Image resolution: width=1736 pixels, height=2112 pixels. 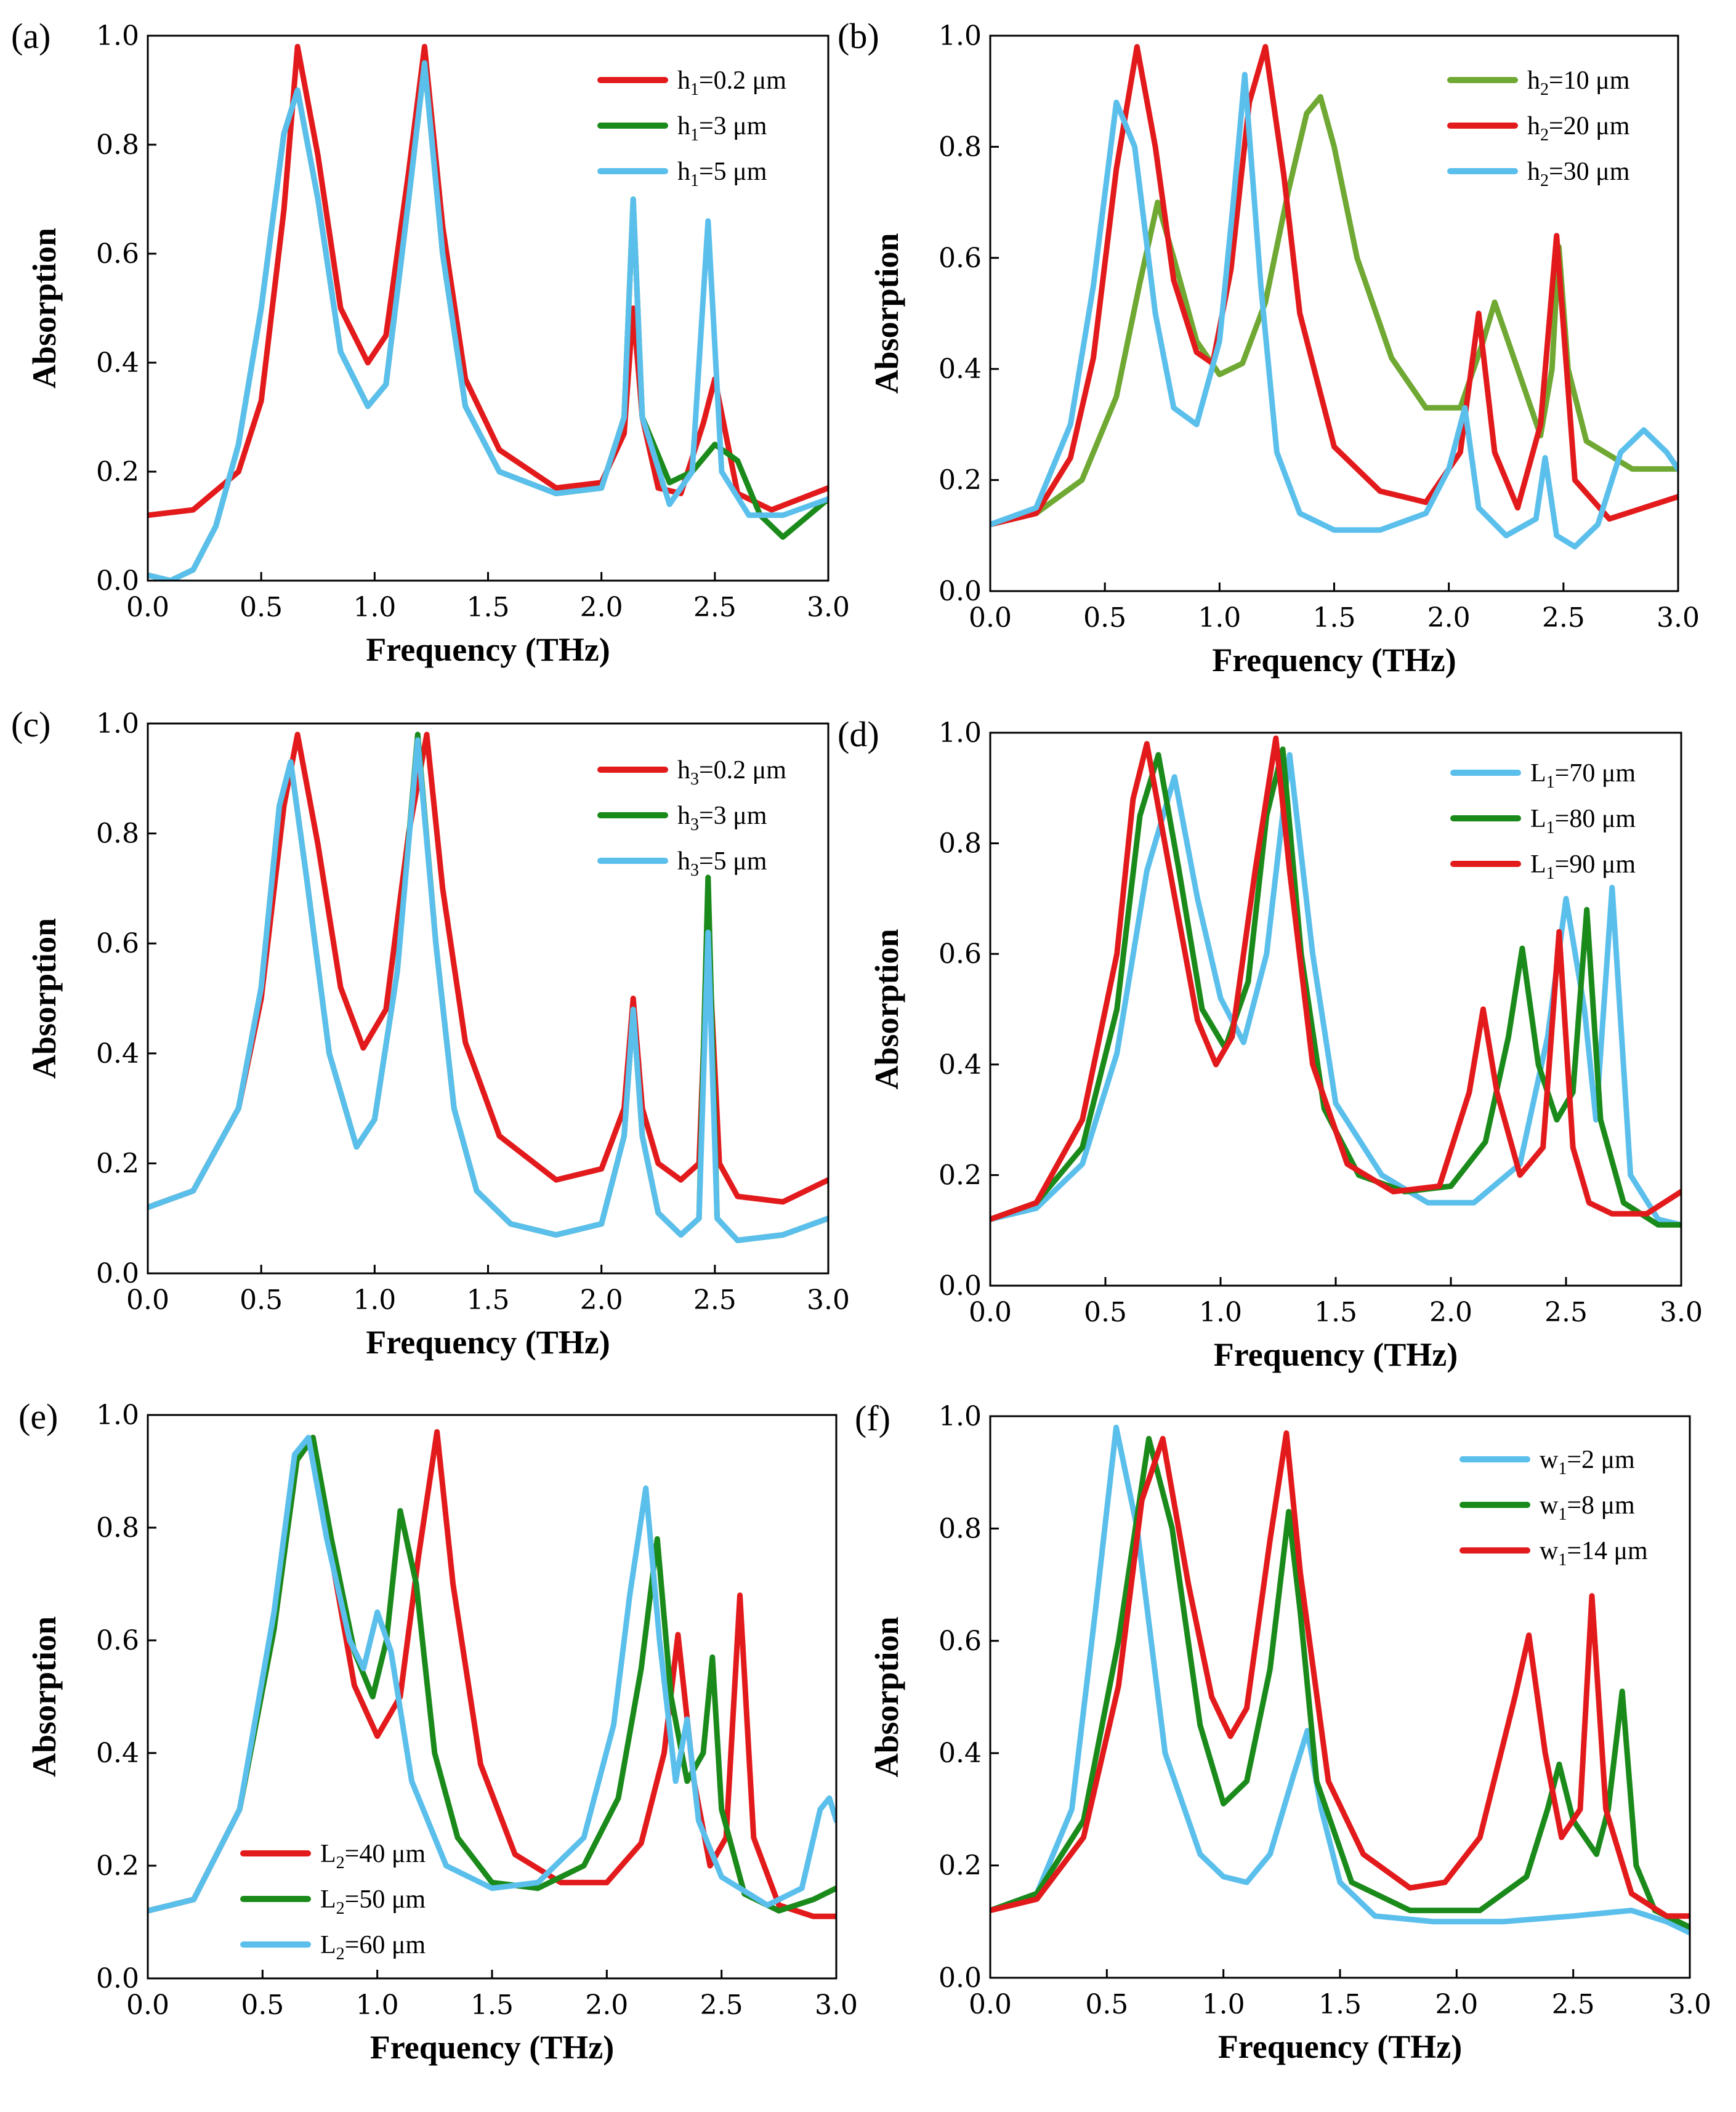 I want to click on panel-label: (f), so click(x=873, y=1418).